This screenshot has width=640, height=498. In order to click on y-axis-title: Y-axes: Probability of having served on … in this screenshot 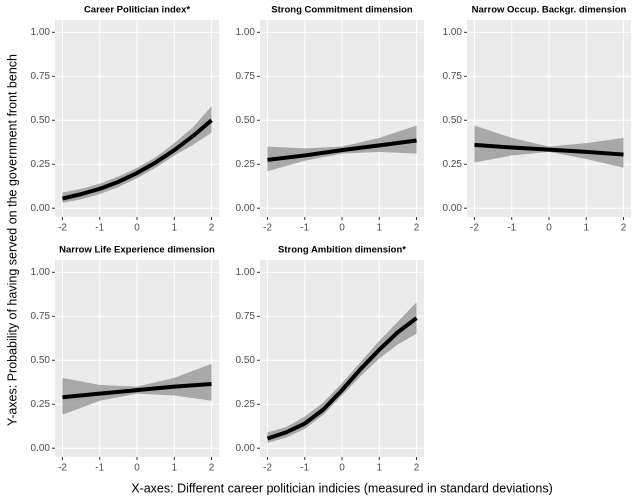, I will do `click(12, 240)`.